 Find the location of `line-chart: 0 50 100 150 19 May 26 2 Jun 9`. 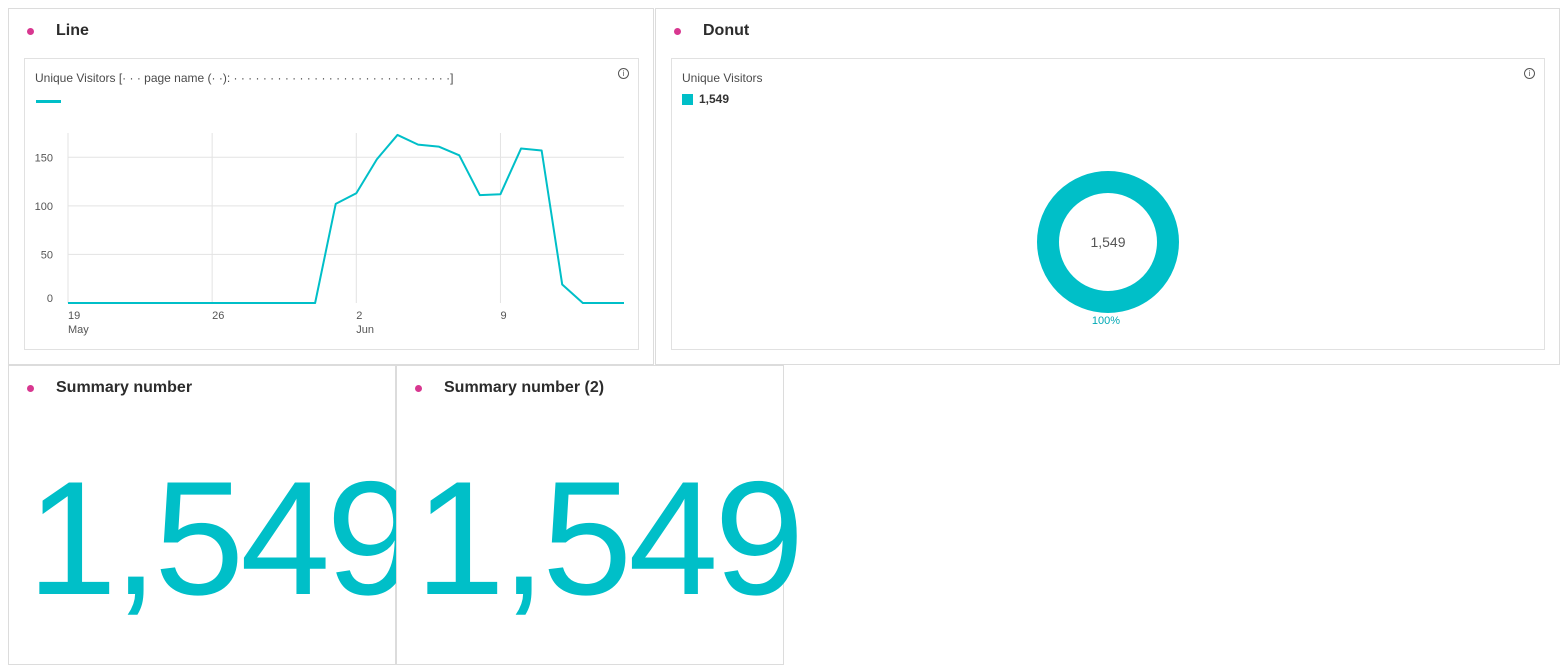

line-chart: 0 50 100 150 19 May 26 2 Jun 9 is located at coordinates (329, 234).